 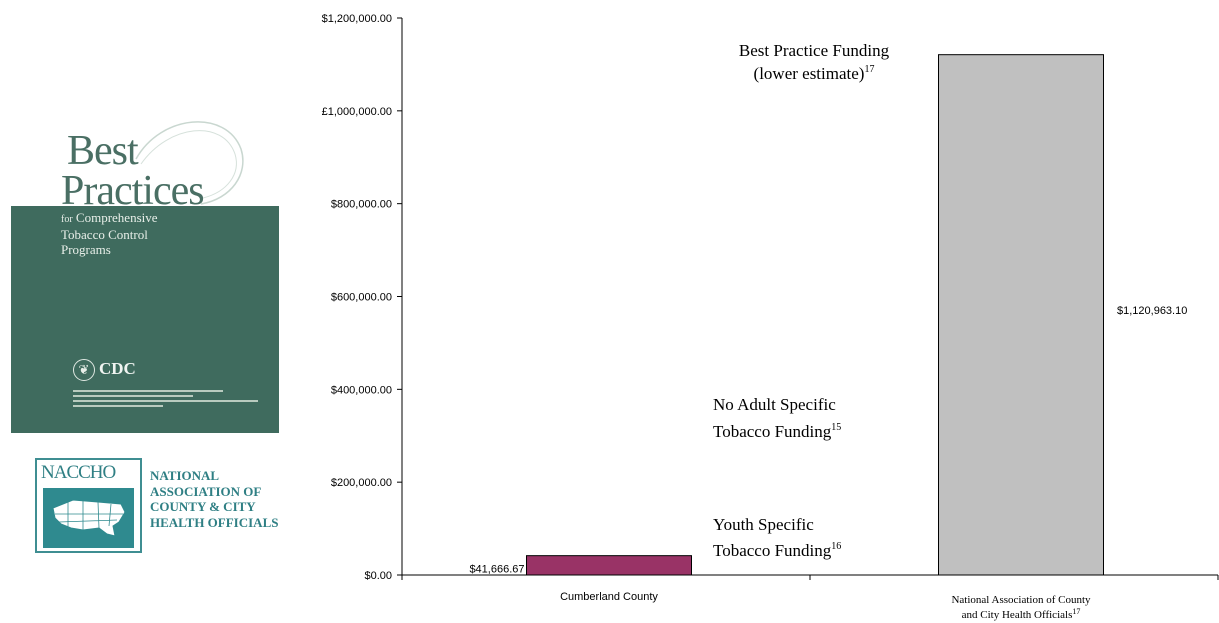 What do you see at coordinates (357, 112) in the screenshot?
I see `y-tick-label: £1,000,000.00` at bounding box center [357, 112].